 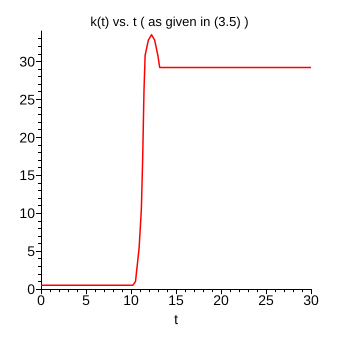 What do you see at coordinates (27, 213) in the screenshot?
I see `y-tick-label: 10` at bounding box center [27, 213].